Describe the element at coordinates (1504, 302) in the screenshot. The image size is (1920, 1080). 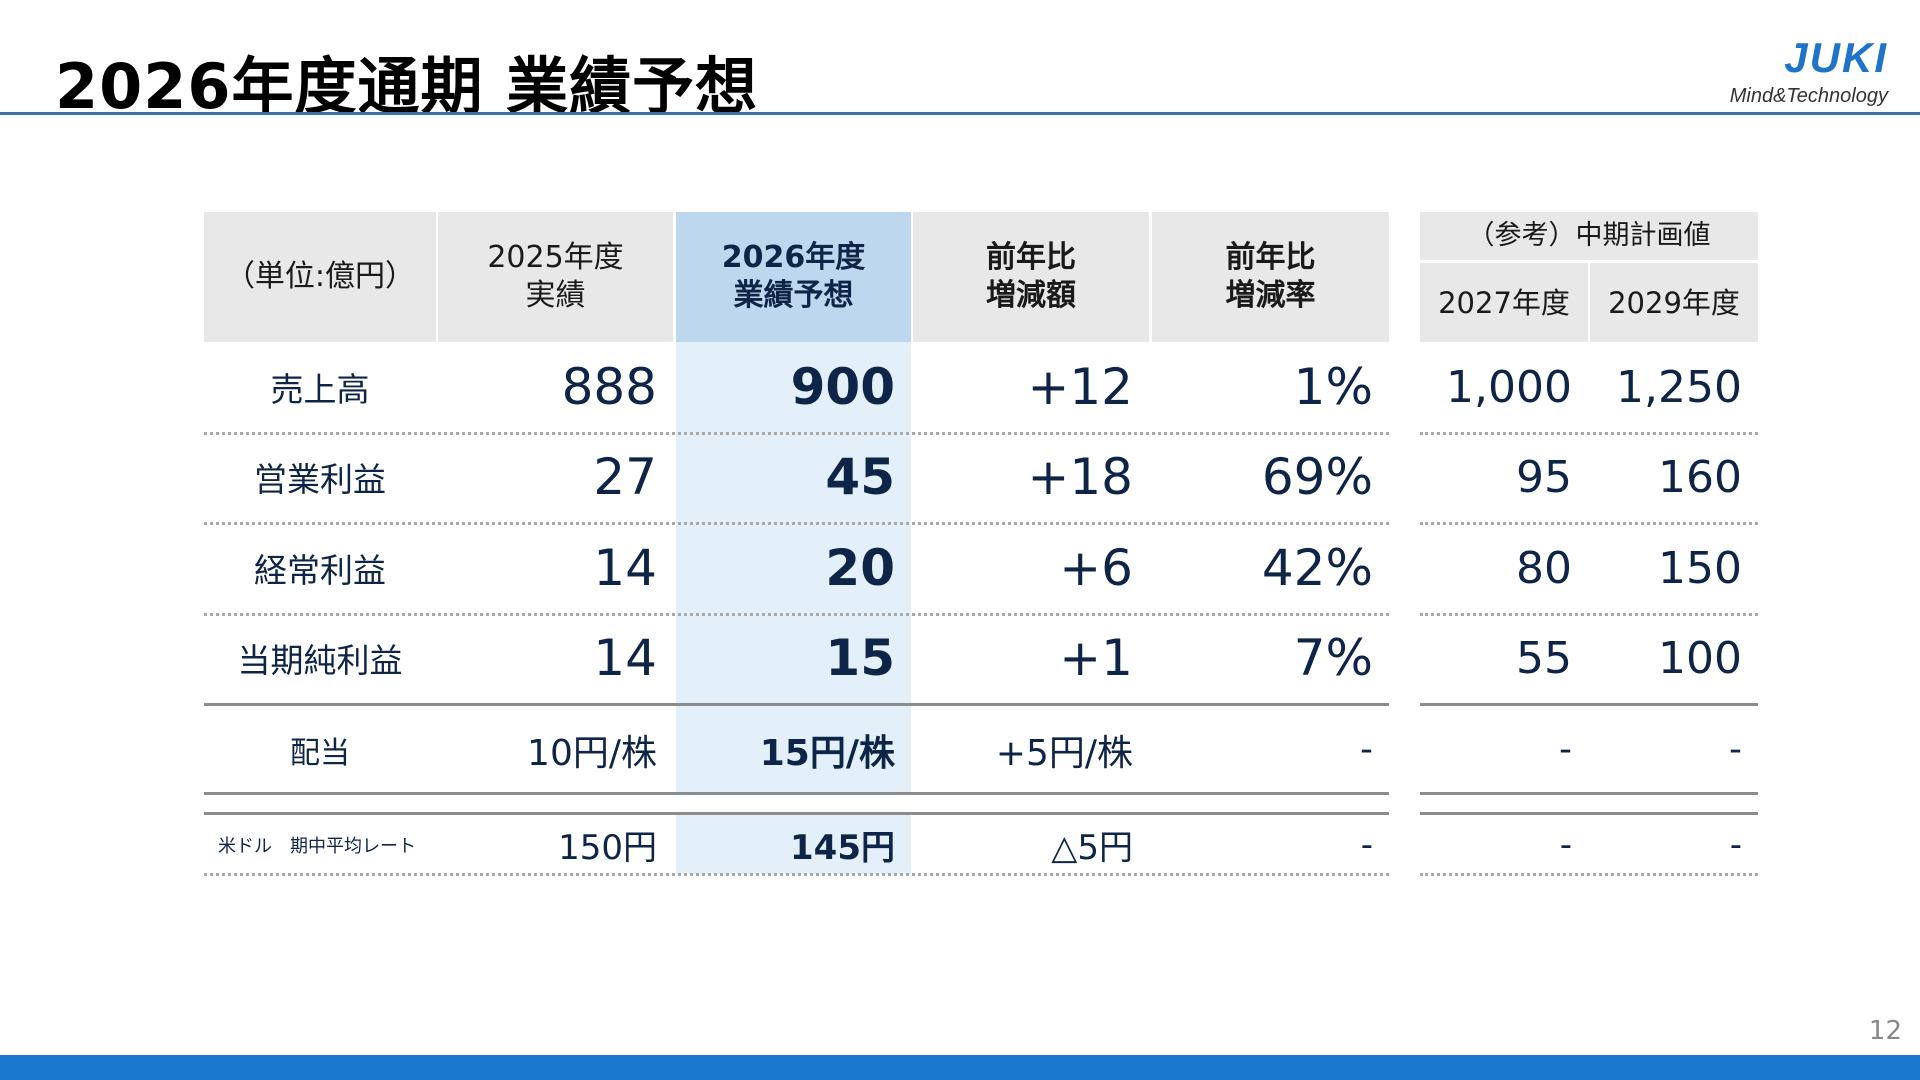
I see `reference-year-header: 2027年度` at that location.